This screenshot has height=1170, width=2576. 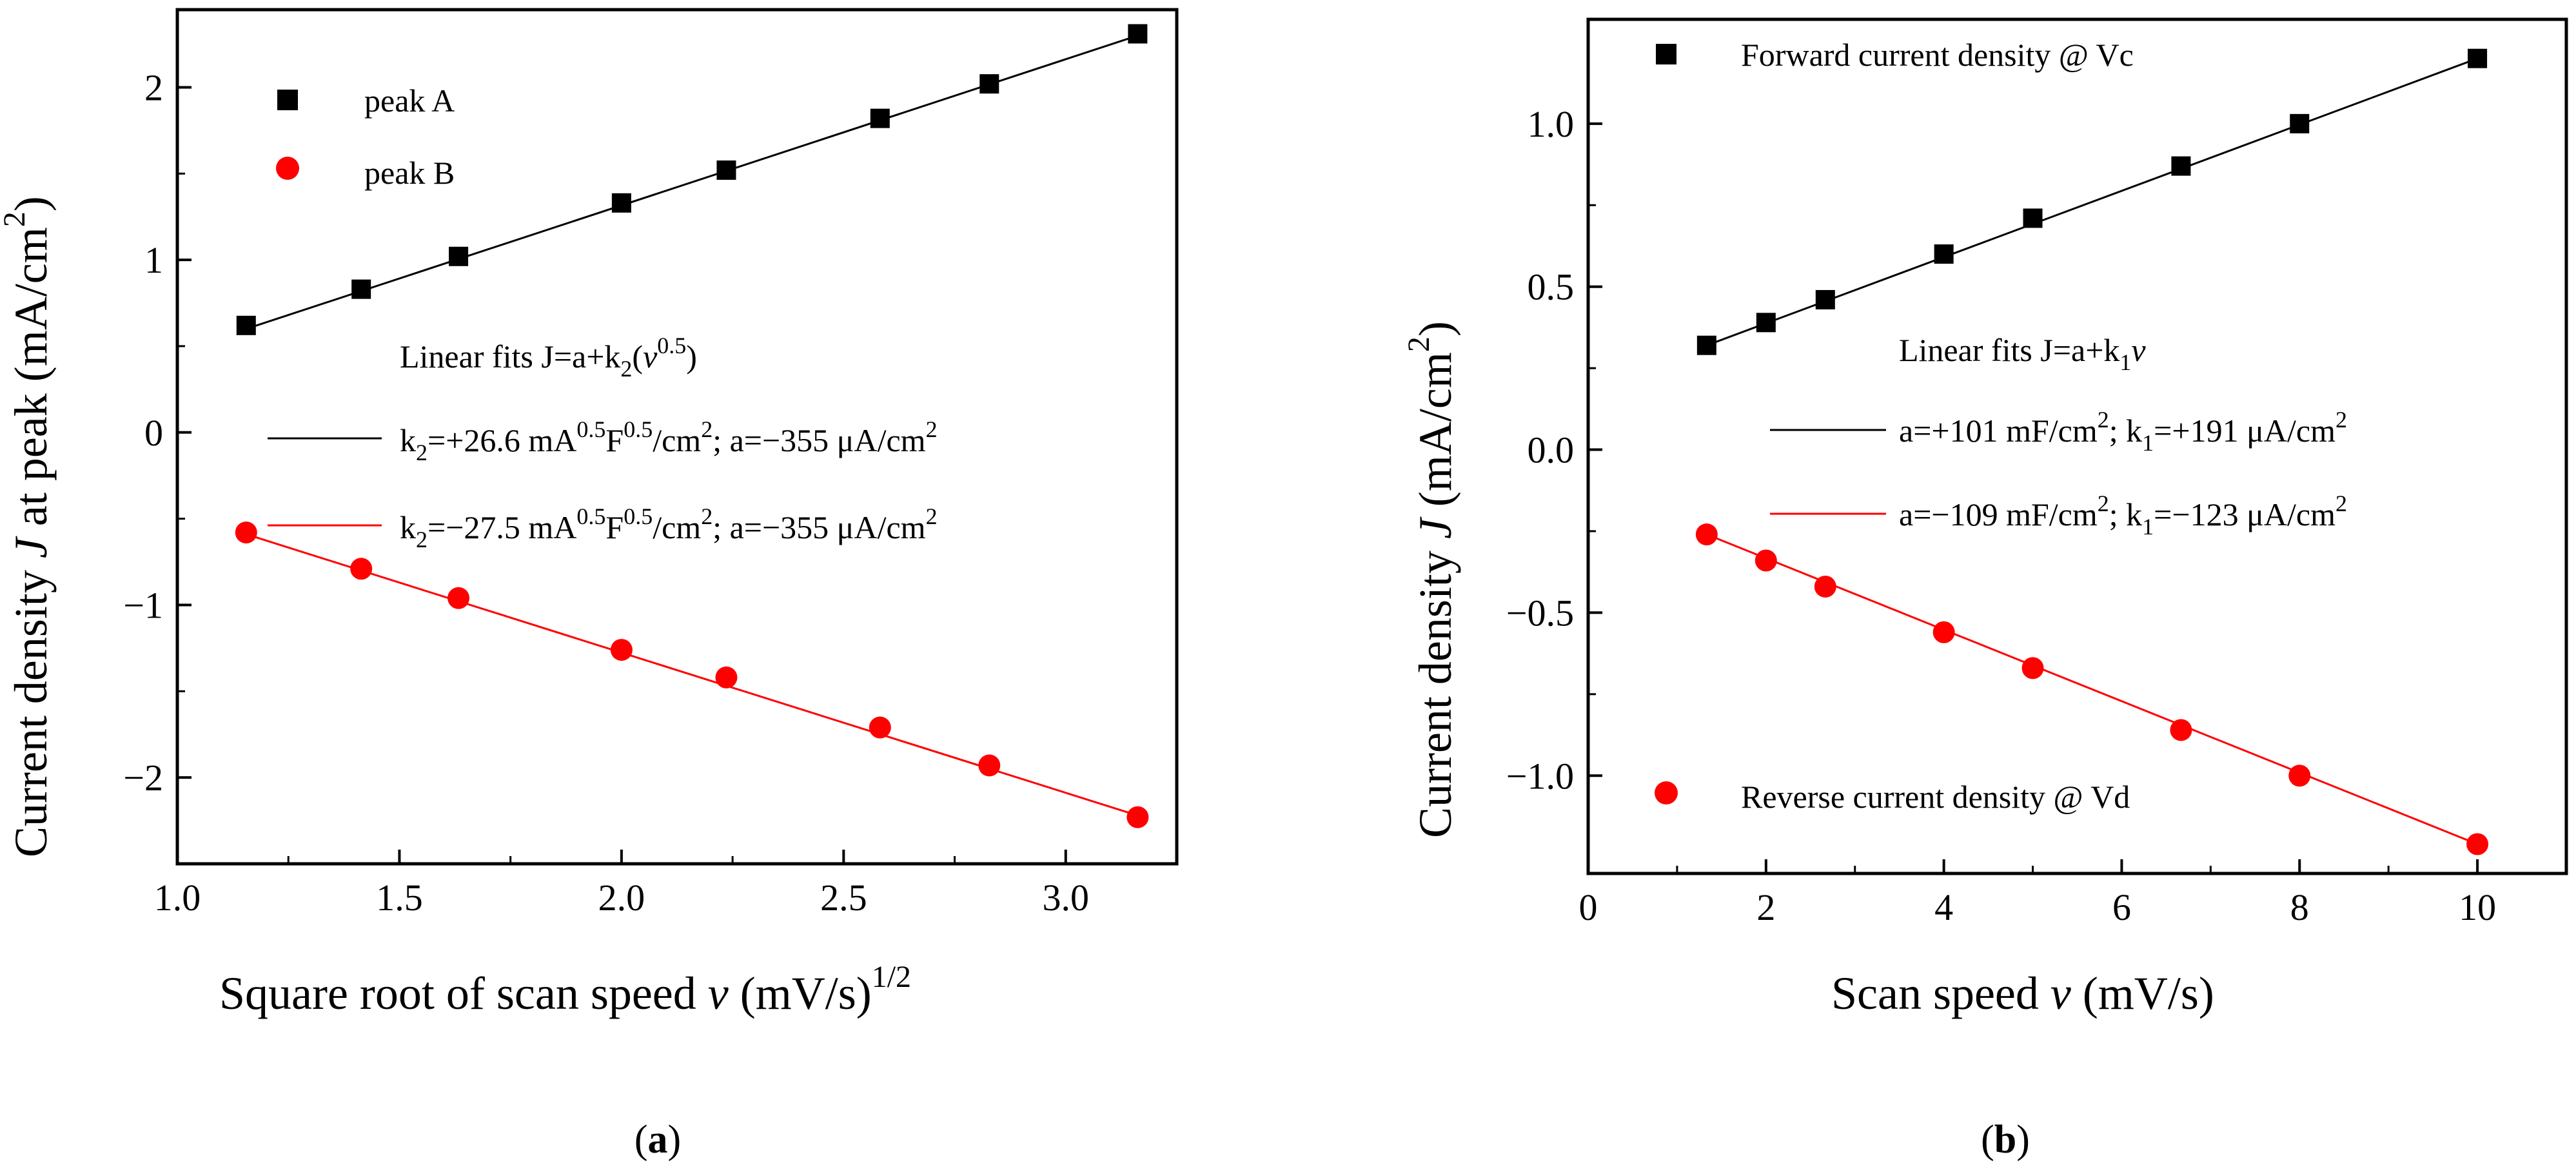 I want to click on panel-a-x-axis-label: Square root of scan speed v (mV/s)1/2, so click(x=565, y=989).